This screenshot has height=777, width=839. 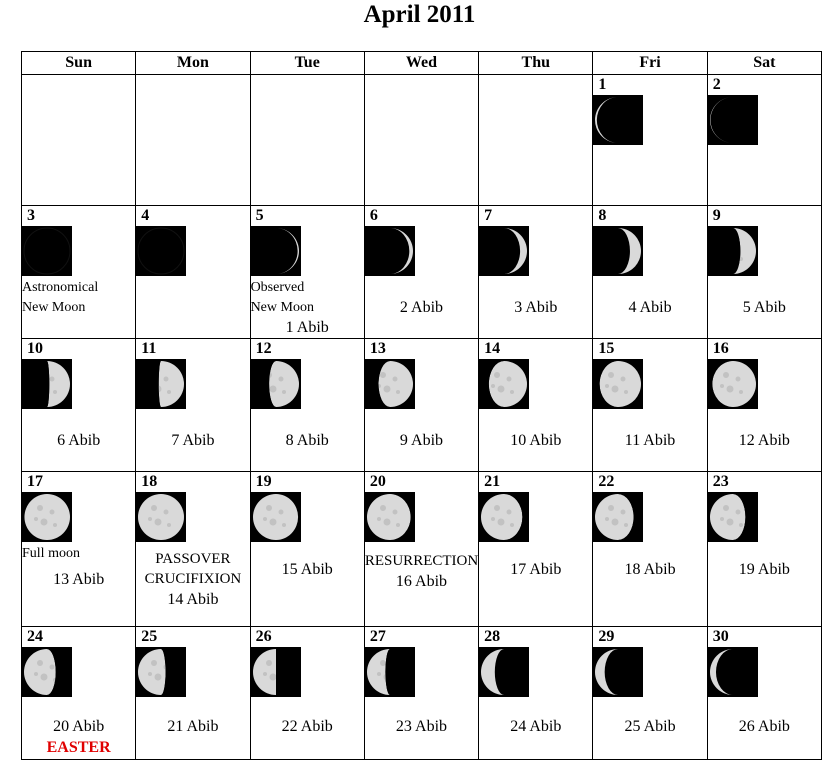 I want to click on day-number: 5, so click(x=259, y=215).